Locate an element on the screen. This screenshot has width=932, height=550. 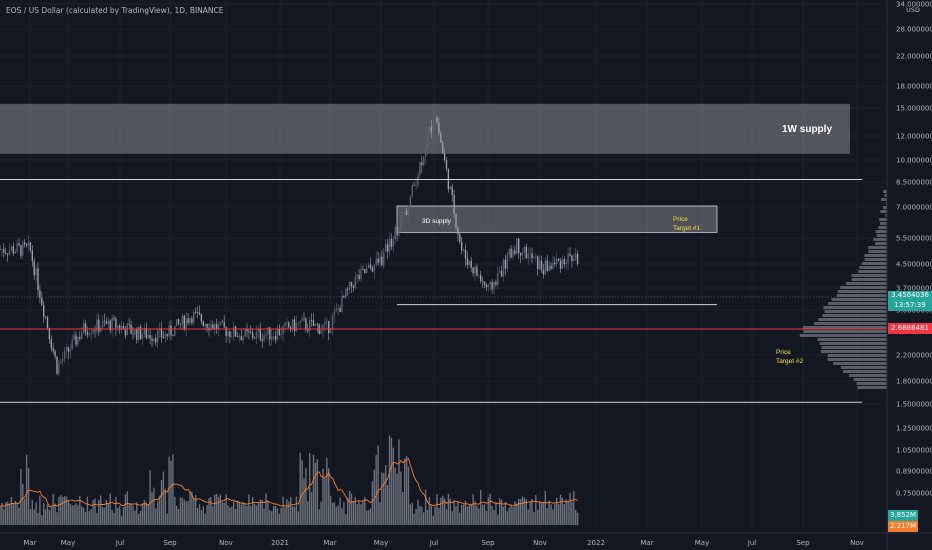
price-tick-label: 28.0000000 is located at coordinates (914, 30).